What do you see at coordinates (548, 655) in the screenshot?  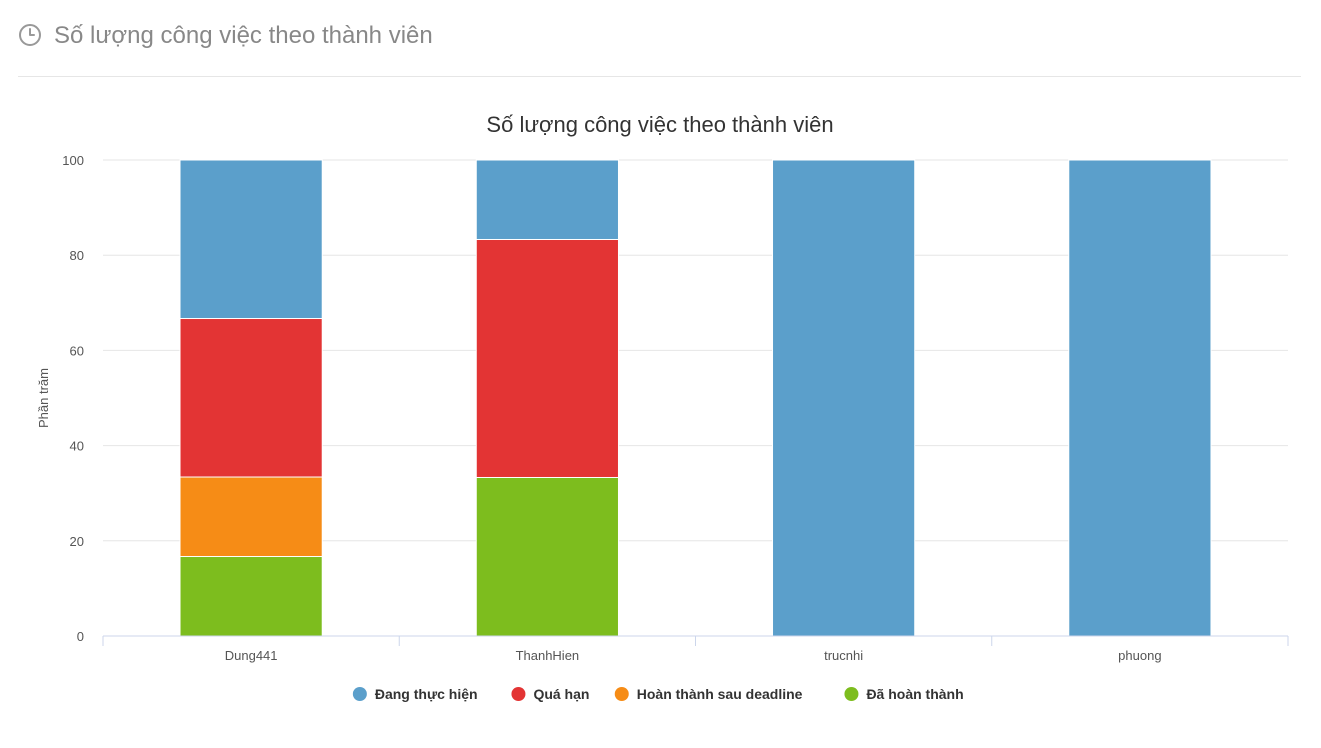 I see `x-tick-label: ThanhHien` at bounding box center [548, 655].